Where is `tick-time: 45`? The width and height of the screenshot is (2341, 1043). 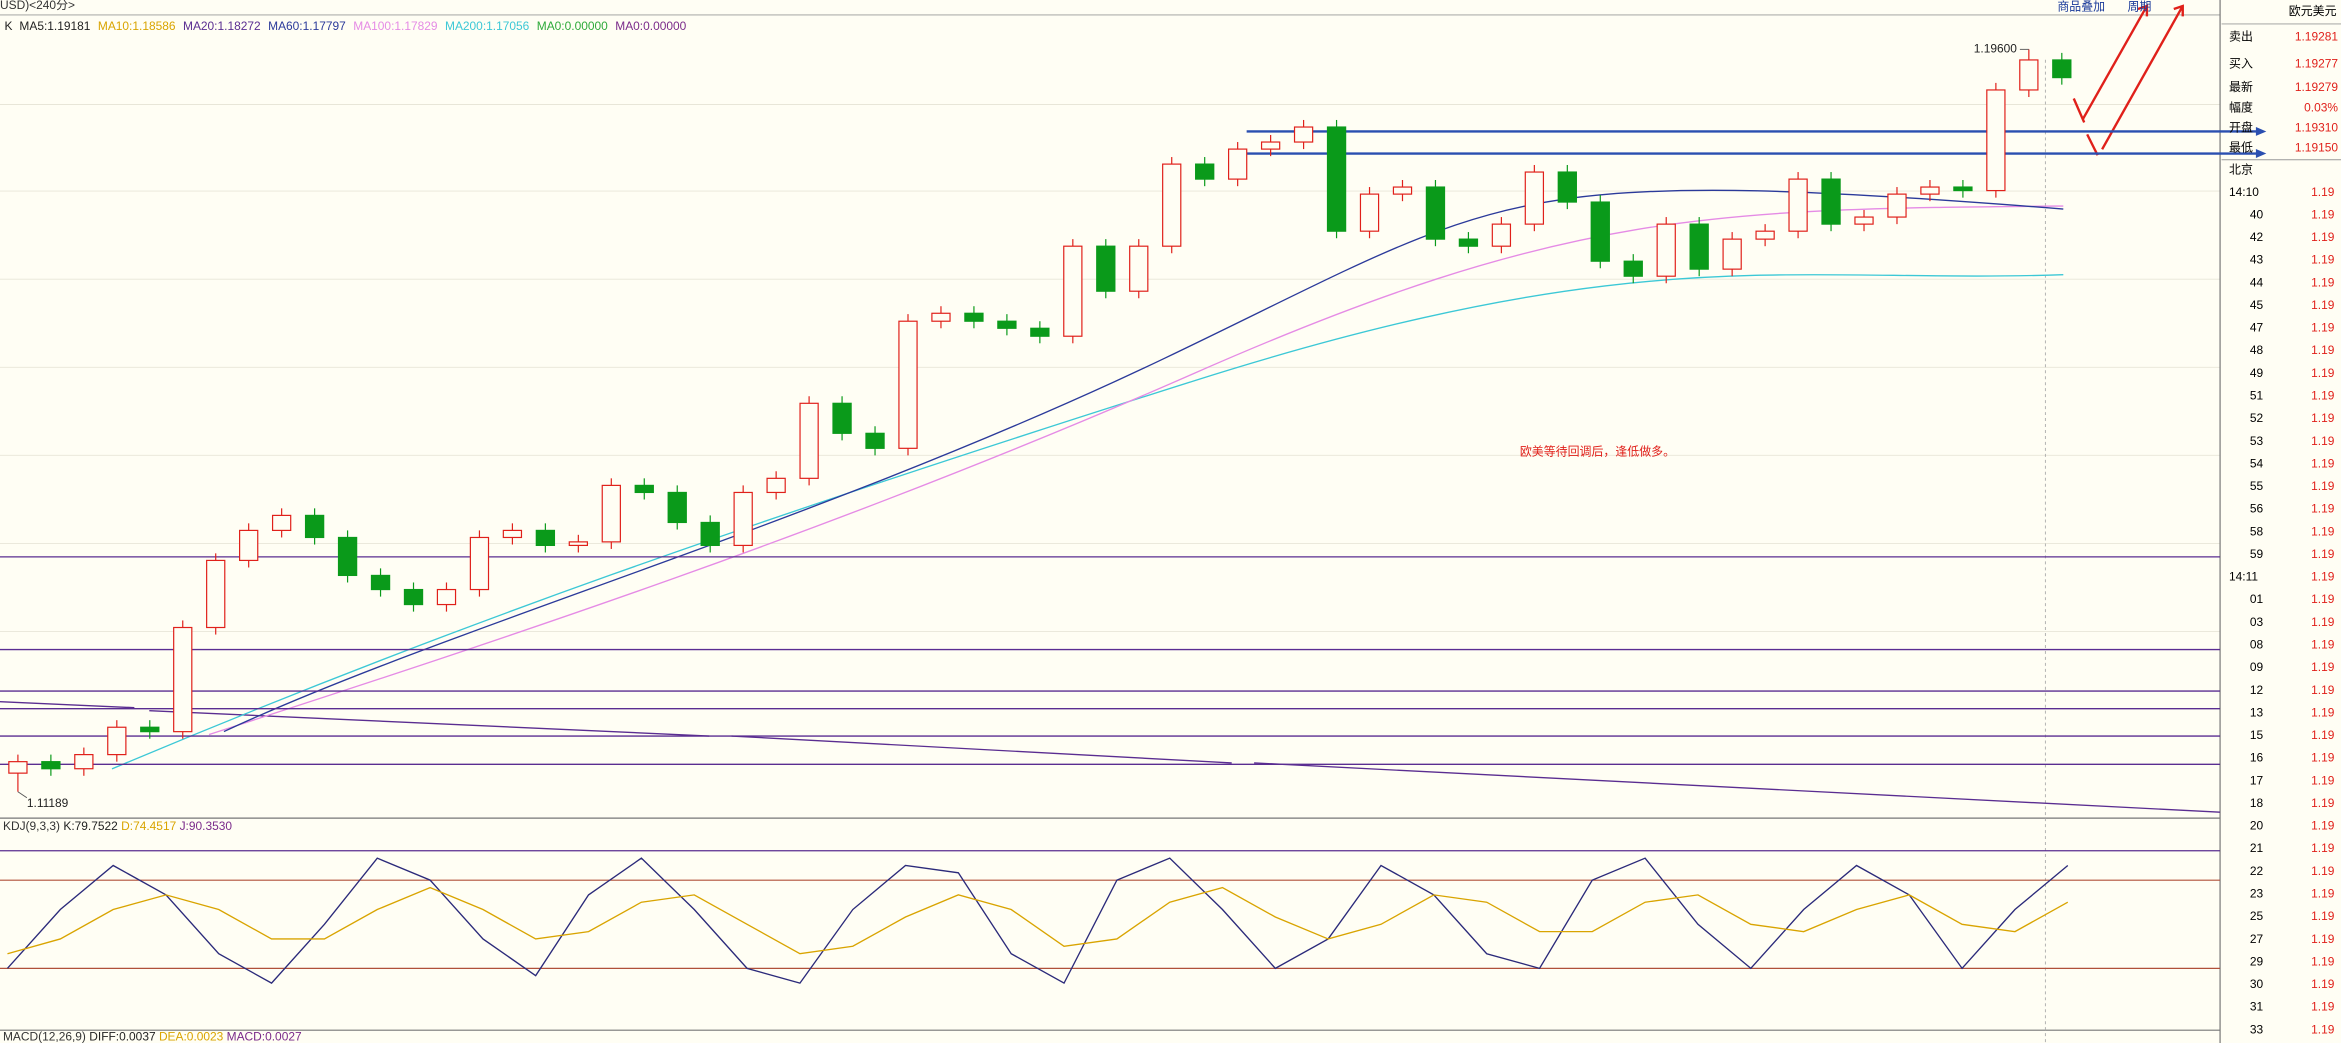
tick-time: 45 is located at coordinates (2257, 305).